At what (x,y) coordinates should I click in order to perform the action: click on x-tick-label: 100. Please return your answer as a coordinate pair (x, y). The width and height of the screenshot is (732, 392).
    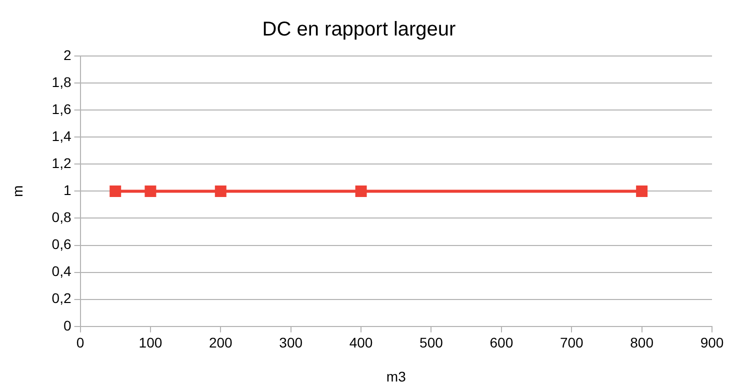
    Looking at the image, I should click on (150, 342).